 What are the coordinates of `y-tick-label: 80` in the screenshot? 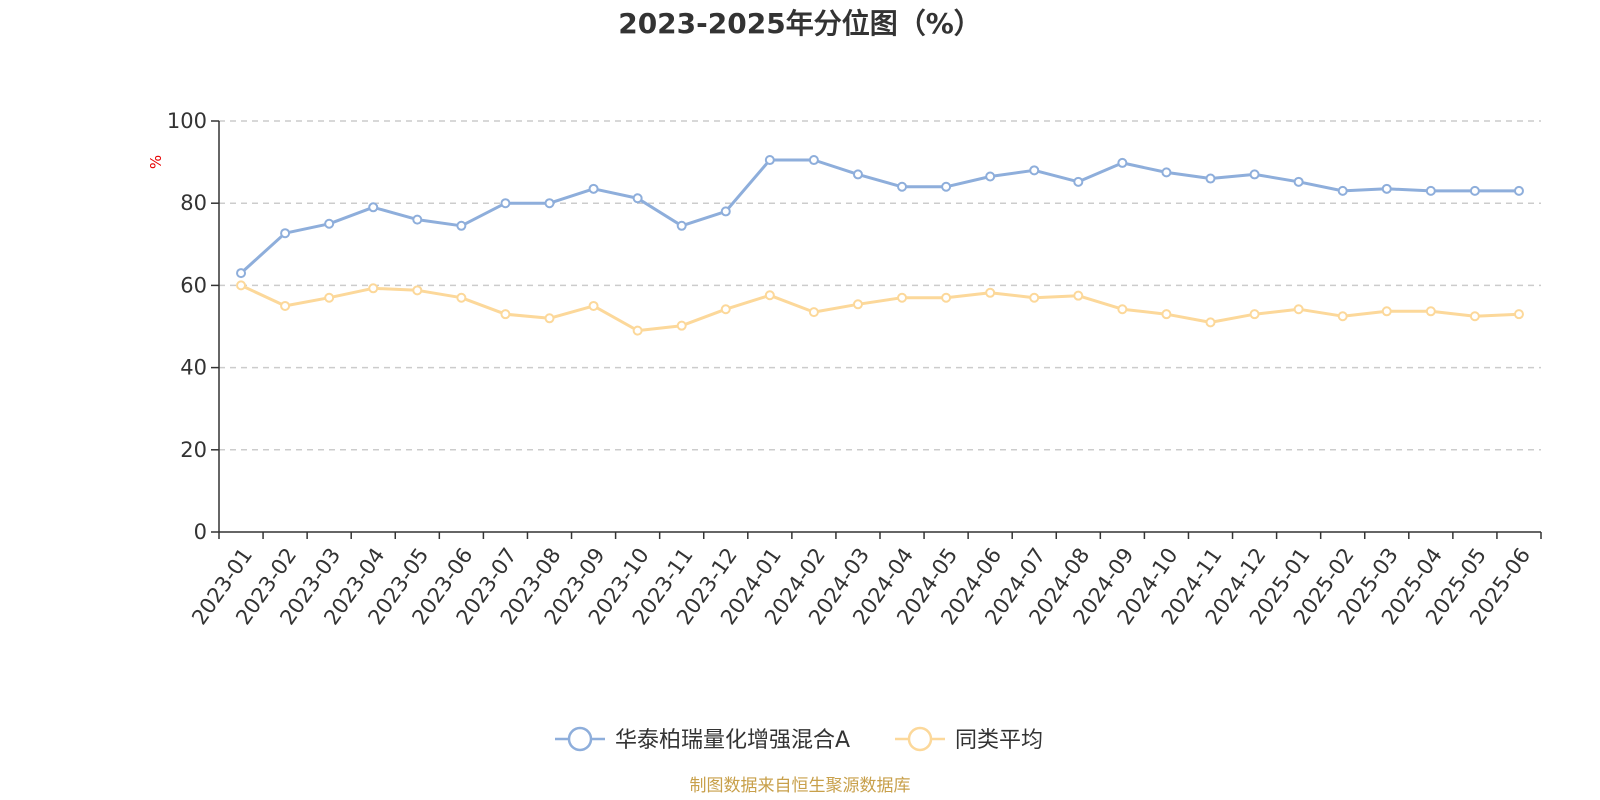 It's located at (193, 203).